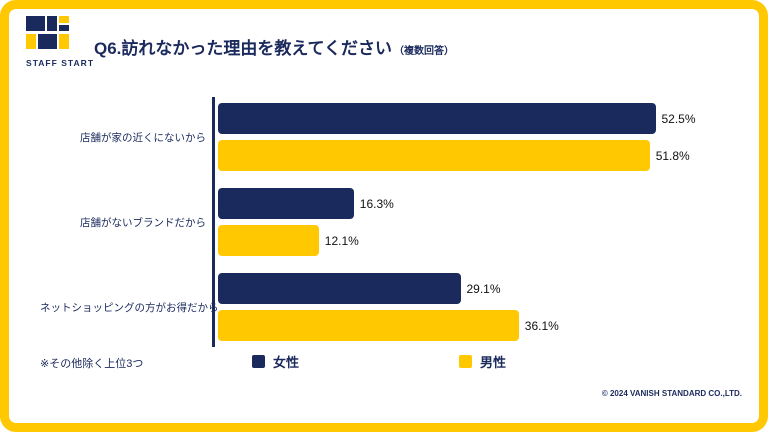 This screenshot has height=432, width=768. Describe the element at coordinates (341, 240) in the screenshot. I see `bar-value-label: 12.1%` at that location.